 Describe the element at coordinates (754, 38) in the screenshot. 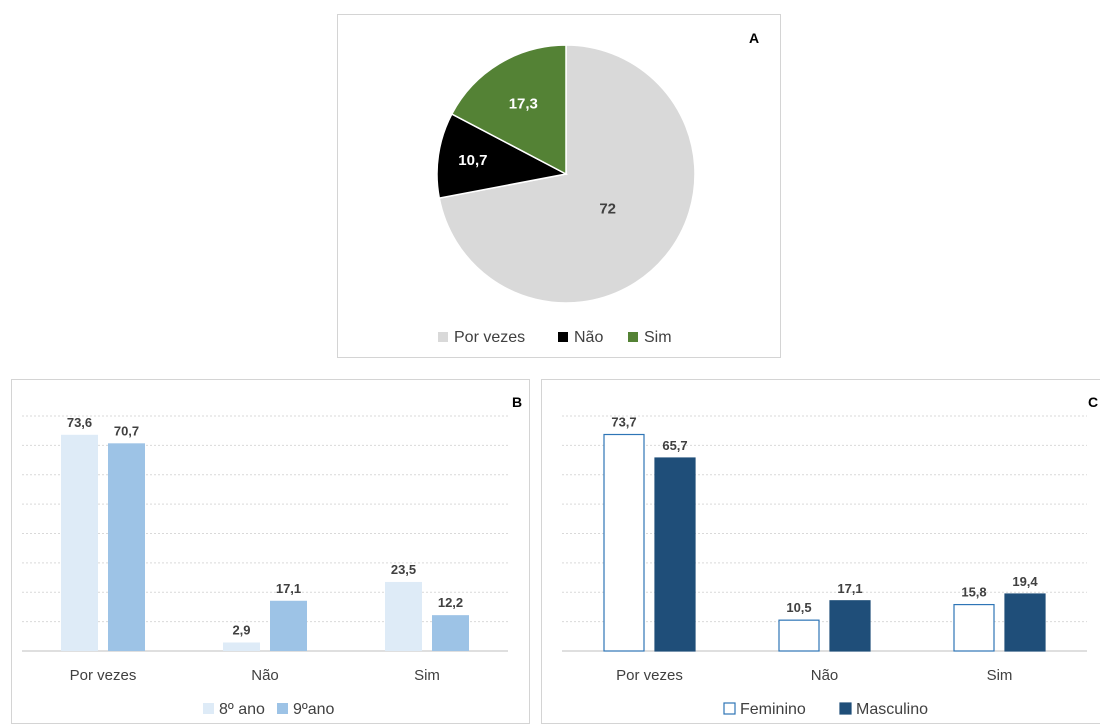

I see `panel-letter: A` at that location.